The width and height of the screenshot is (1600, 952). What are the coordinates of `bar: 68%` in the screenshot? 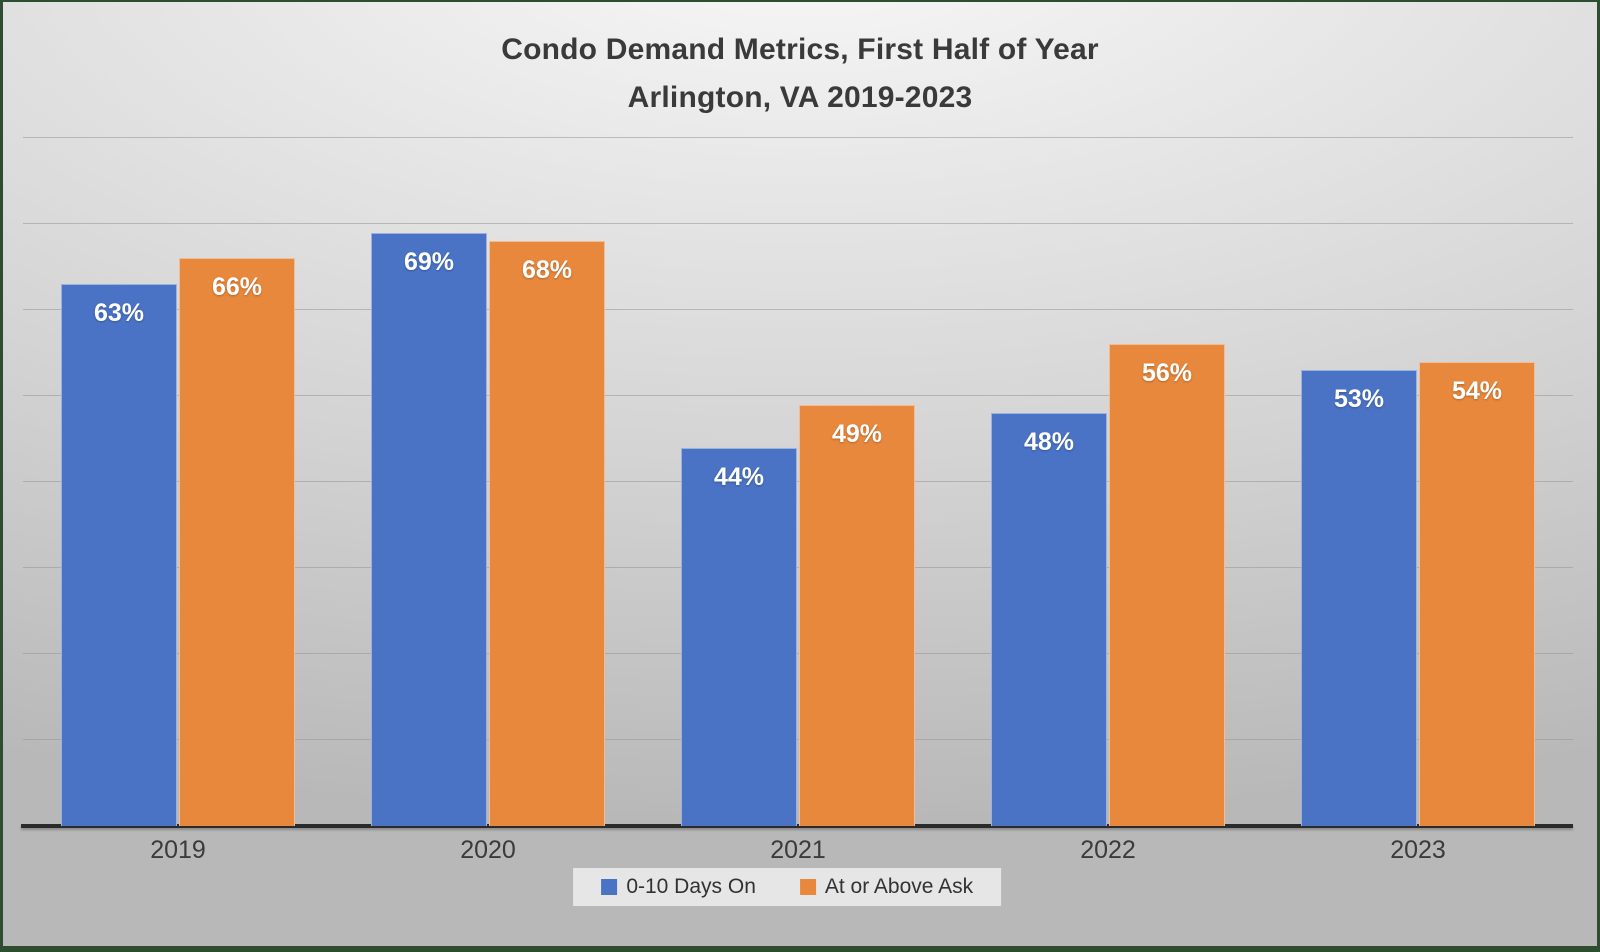 It's located at (547, 533).